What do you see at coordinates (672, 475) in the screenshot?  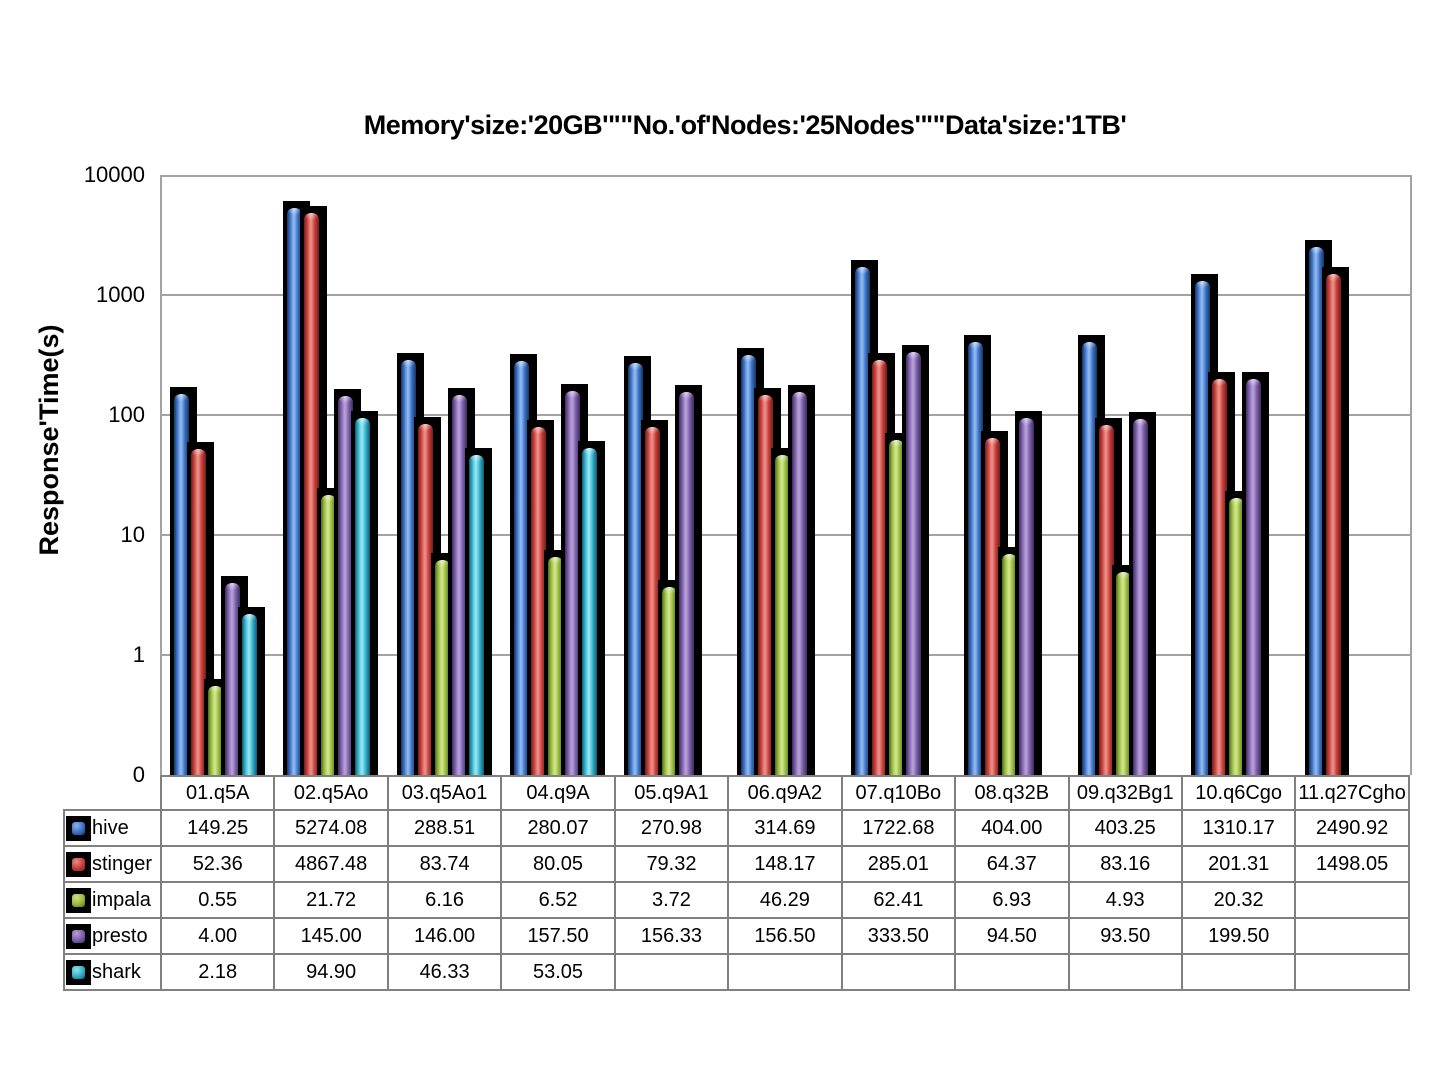 I see `bar-group-05.q9A1` at bounding box center [672, 475].